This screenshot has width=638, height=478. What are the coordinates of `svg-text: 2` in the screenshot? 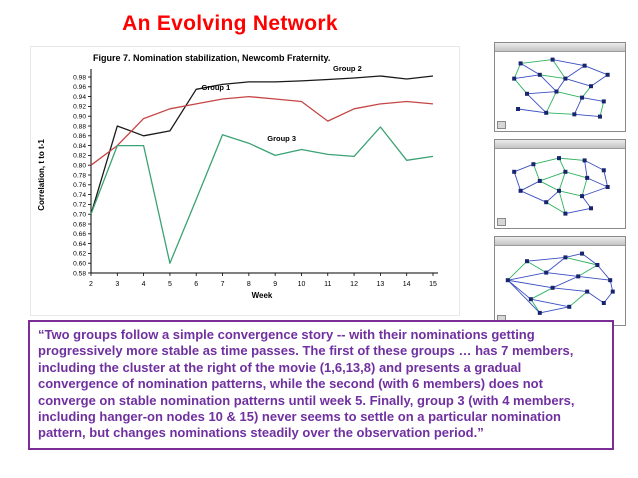 It's located at (91, 284).